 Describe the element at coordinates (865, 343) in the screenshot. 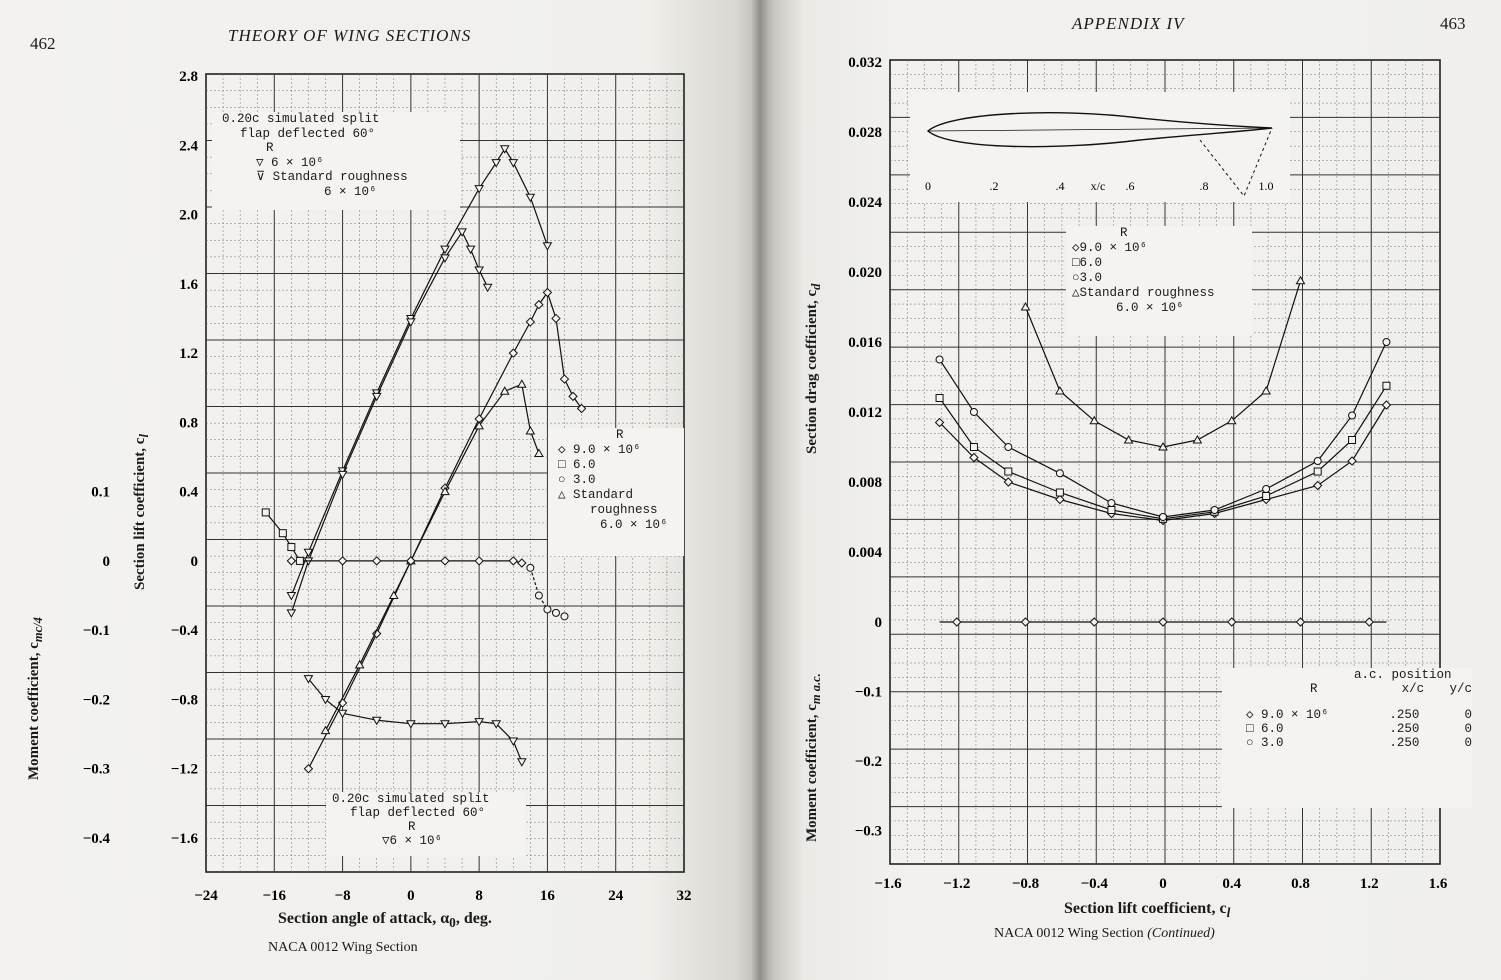

I see `y-tick-label: 0.016` at that location.